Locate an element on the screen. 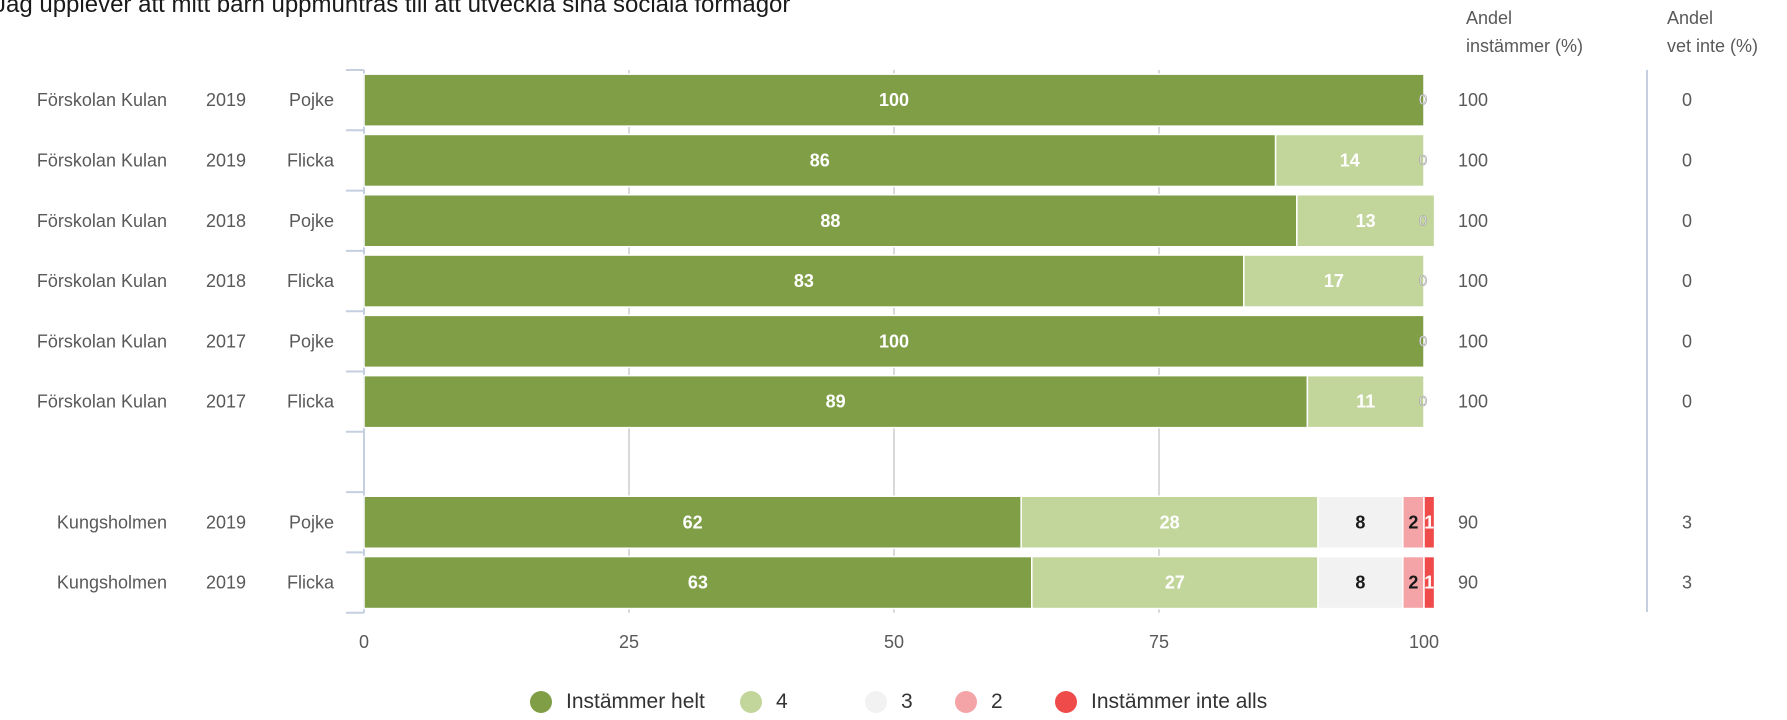 Image resolution: width=1787 pixels, height=720 pixels. legend-item: 4 is located at coordinates (764, 702).